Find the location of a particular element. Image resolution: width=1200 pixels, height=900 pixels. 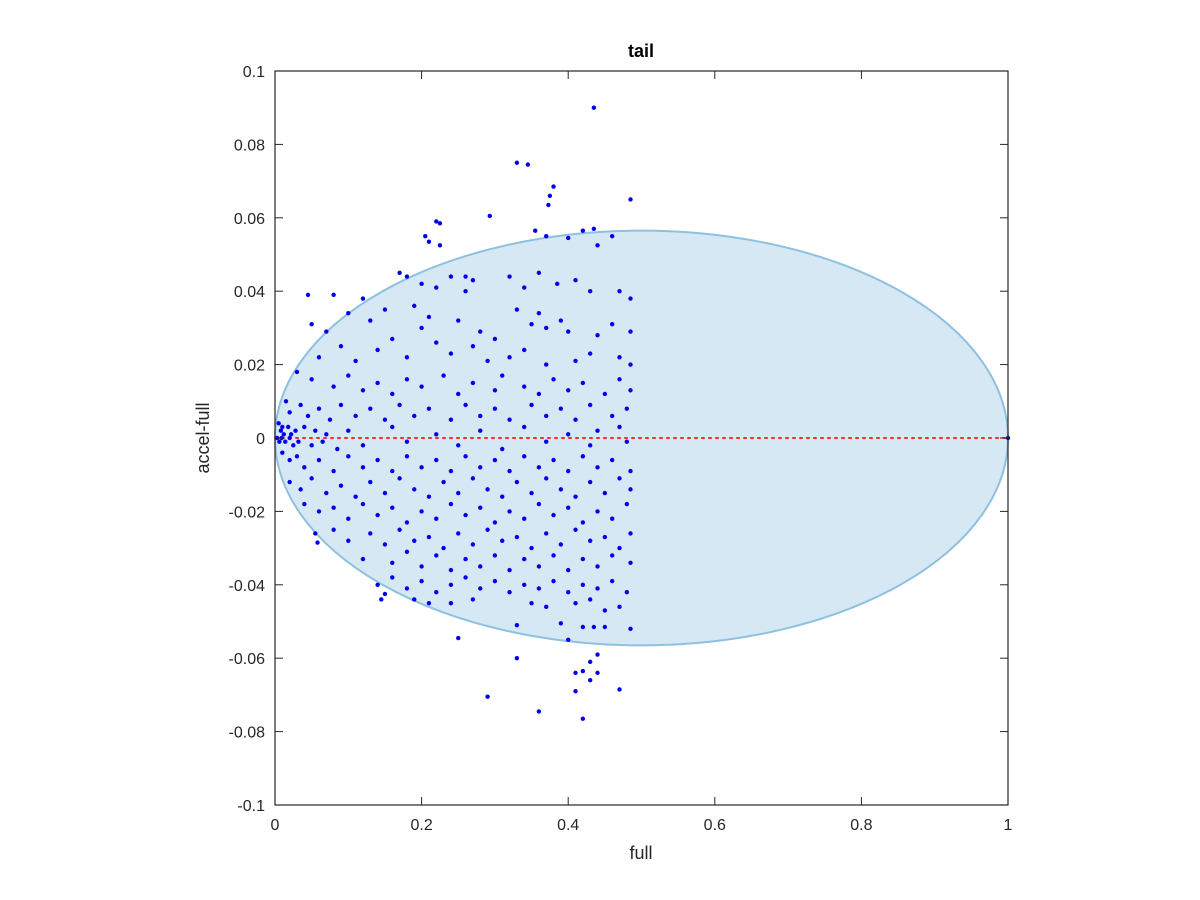

x-tick-label: 0.2 is located at coordinates (421, 825).